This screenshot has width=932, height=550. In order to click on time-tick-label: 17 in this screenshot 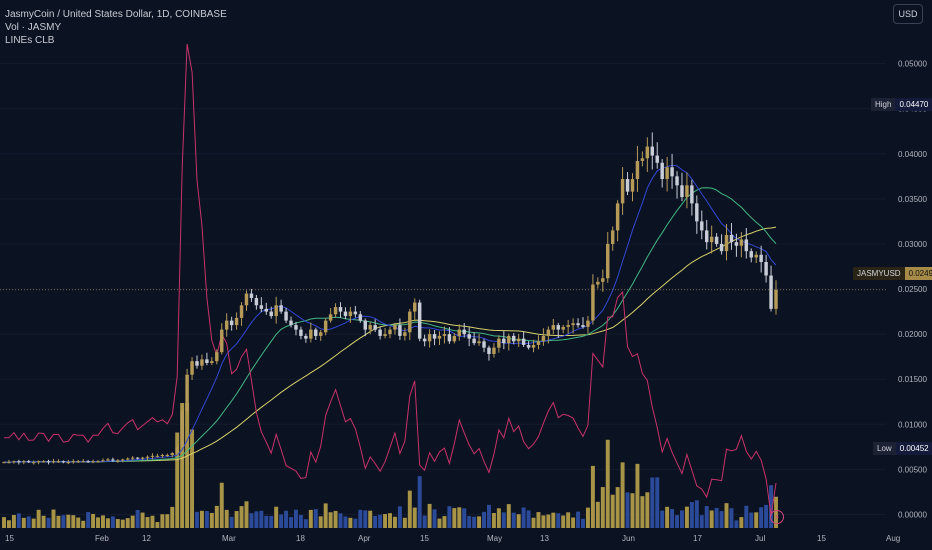, I will do `click(697, 538)`.